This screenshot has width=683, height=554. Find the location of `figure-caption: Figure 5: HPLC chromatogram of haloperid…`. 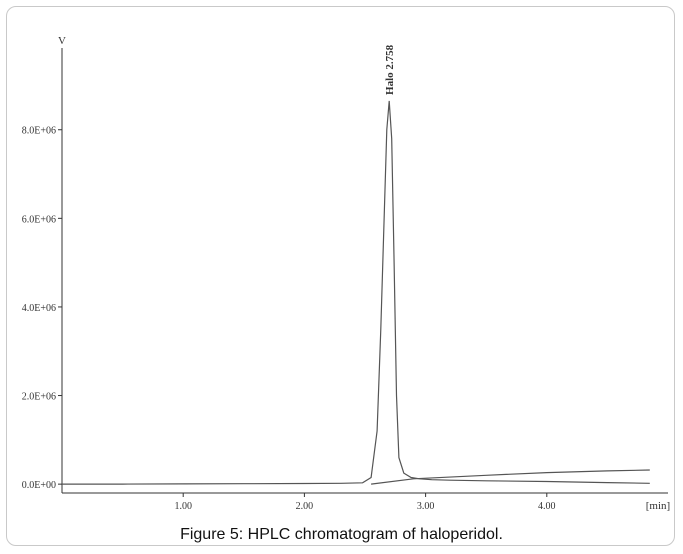

figure-caption: Figure 5: HPLC chromatogram of haloperid… is located at coordinates (341, 534).